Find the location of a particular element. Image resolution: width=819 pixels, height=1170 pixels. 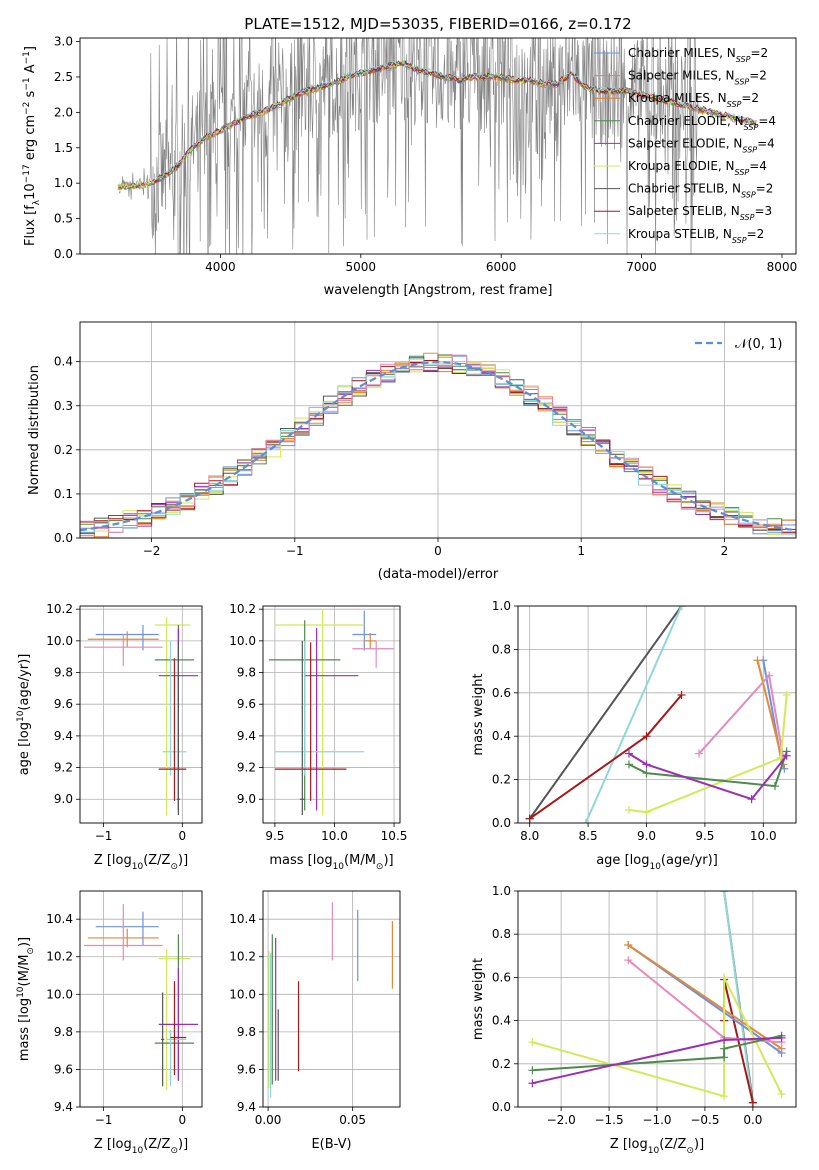

label-part: s is located at coordinates (30, 95).